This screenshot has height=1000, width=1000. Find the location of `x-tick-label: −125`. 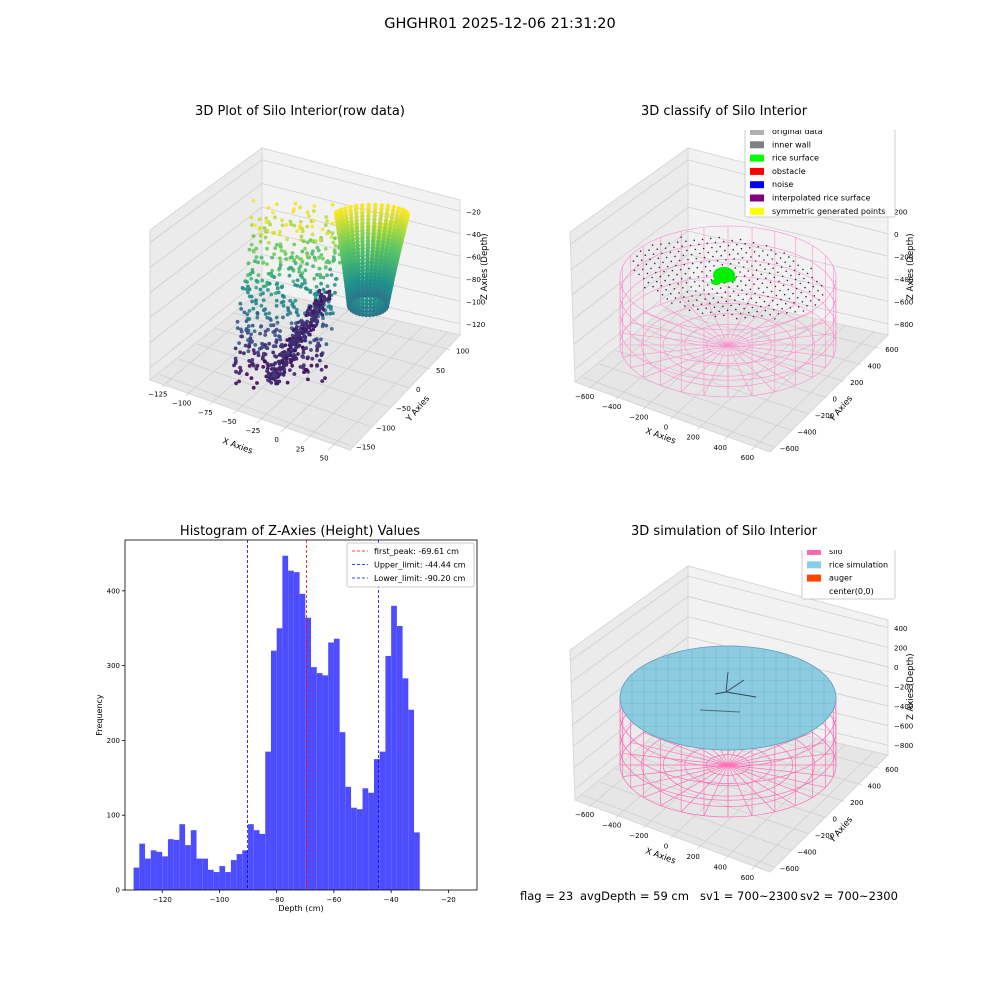

x-tick-label: −125 is located at coordinates (157, 395).